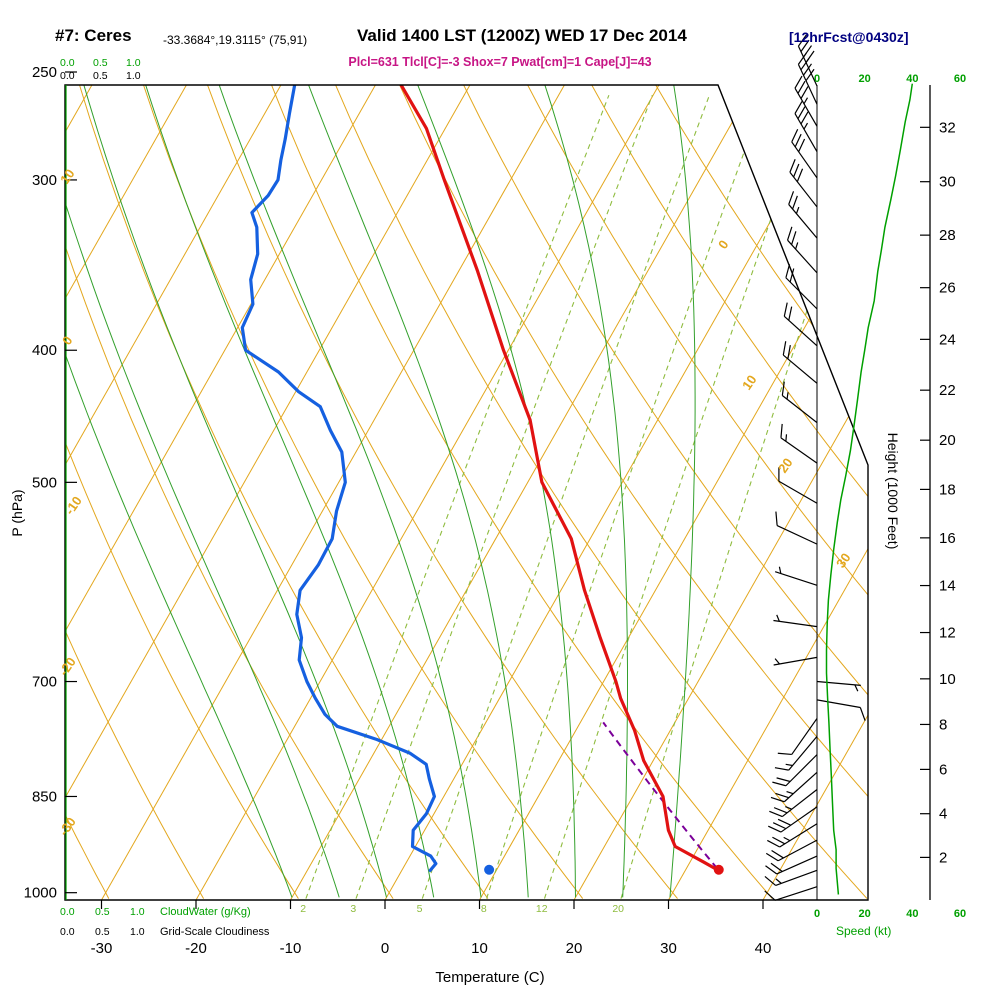  Describe the element at coordinates (960, 914) in the screenshot. I see `speed-tick-label: 60` at that location.